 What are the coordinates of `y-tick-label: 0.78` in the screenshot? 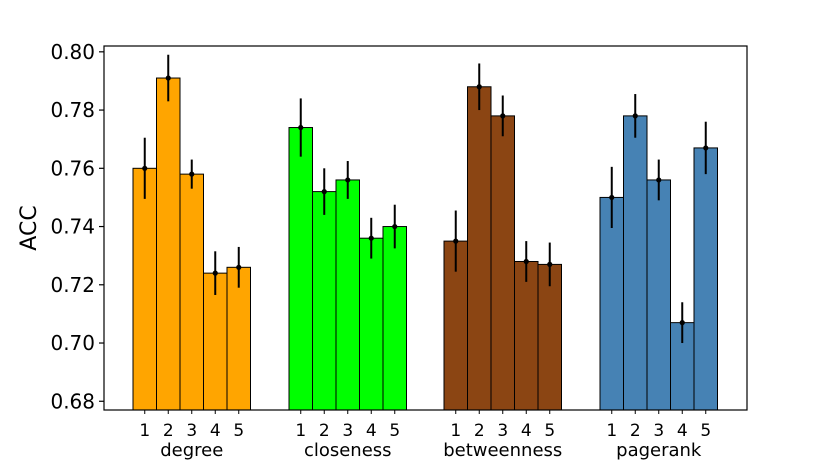 It's located at (72, 110).